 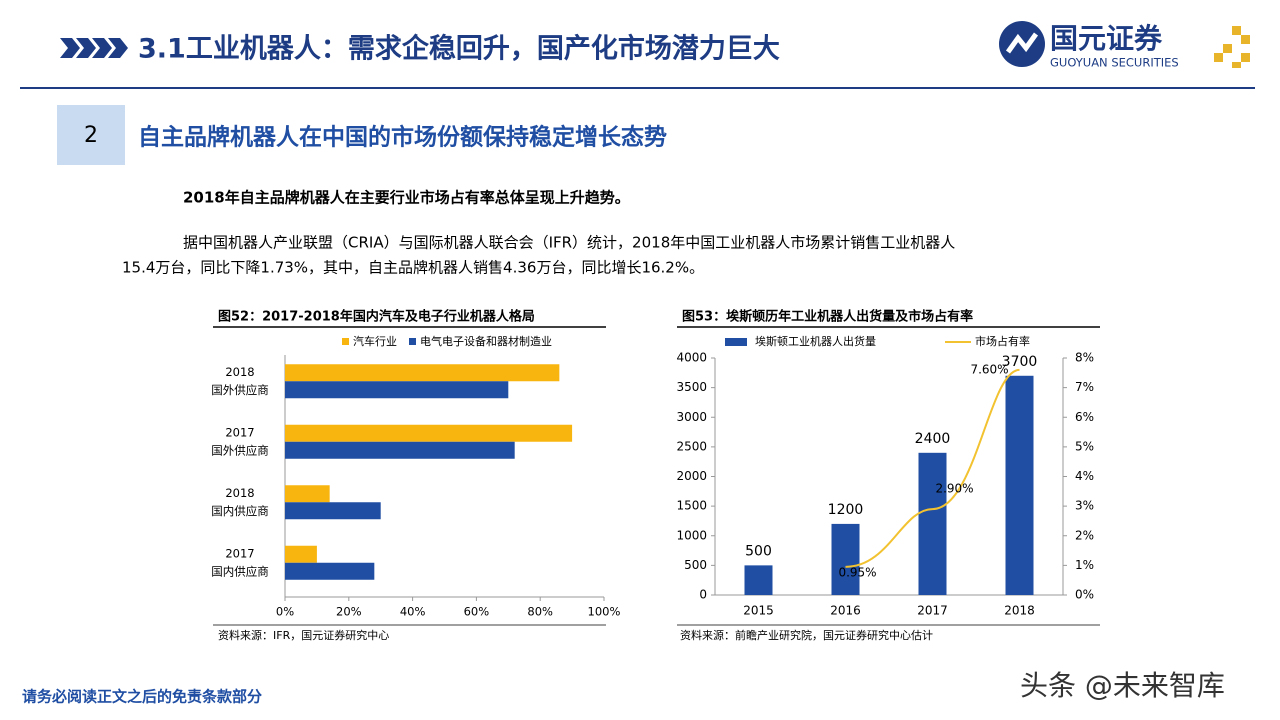 What do you see at coordinates (691, 535) in the screenshot?
I see `y-tick-label: 1000` at bounding box center [691, 535].